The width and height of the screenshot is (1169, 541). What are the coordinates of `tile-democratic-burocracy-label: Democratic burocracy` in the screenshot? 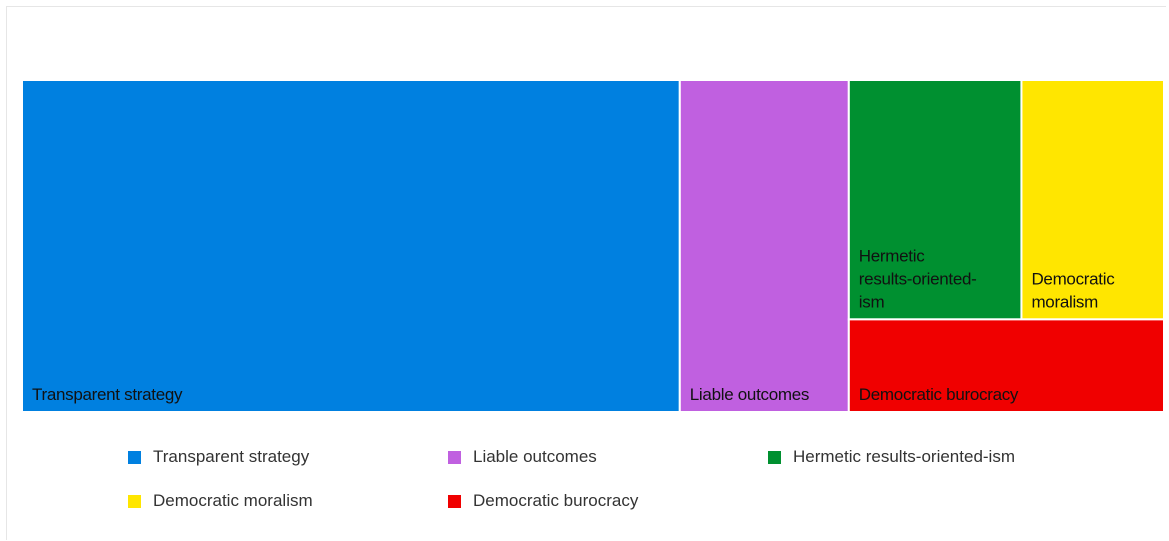 It's located at (939, 394).